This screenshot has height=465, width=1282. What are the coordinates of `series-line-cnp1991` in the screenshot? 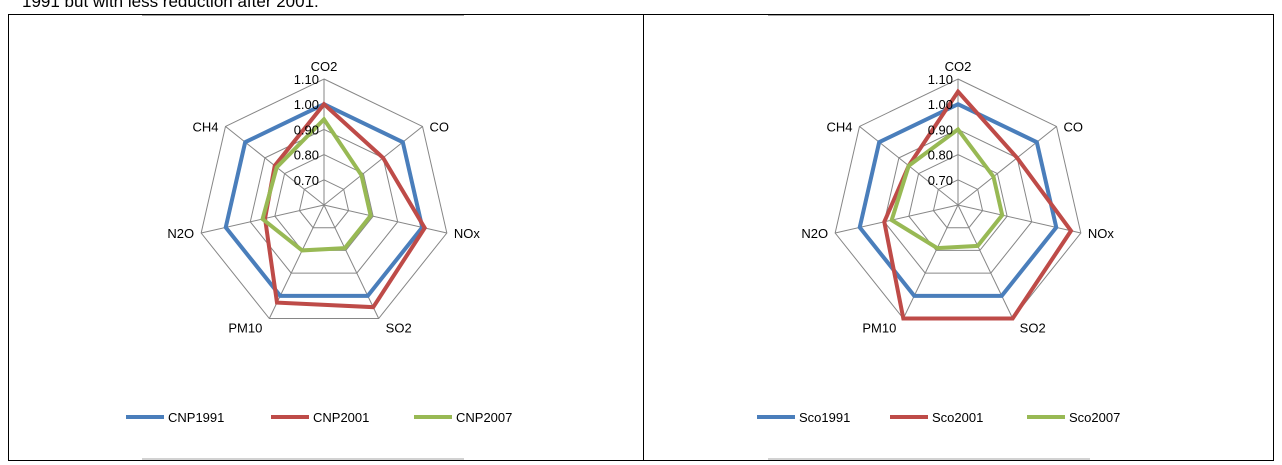 It's located at (324, 199).